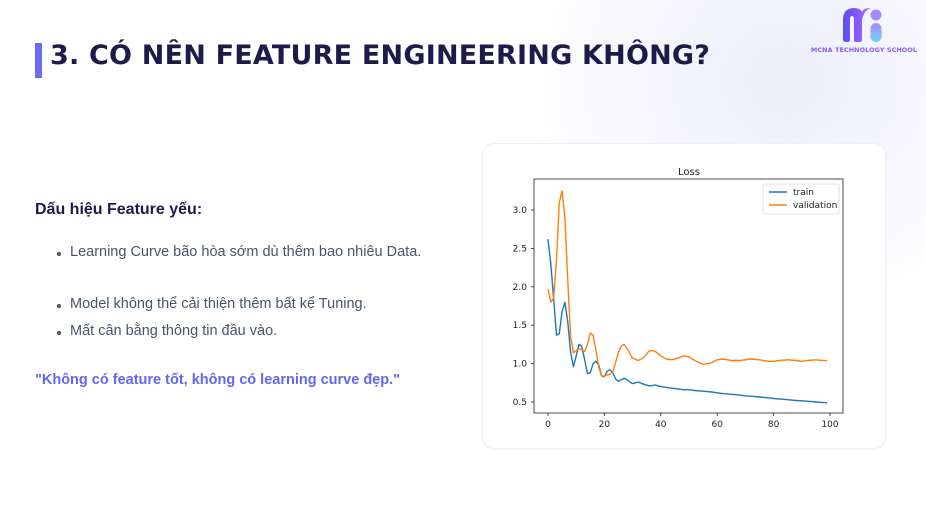  What do you see at coordinates (862, 25) in the screenshot?
I see `mcna-logo-icon` at bounding box center [862, 25].